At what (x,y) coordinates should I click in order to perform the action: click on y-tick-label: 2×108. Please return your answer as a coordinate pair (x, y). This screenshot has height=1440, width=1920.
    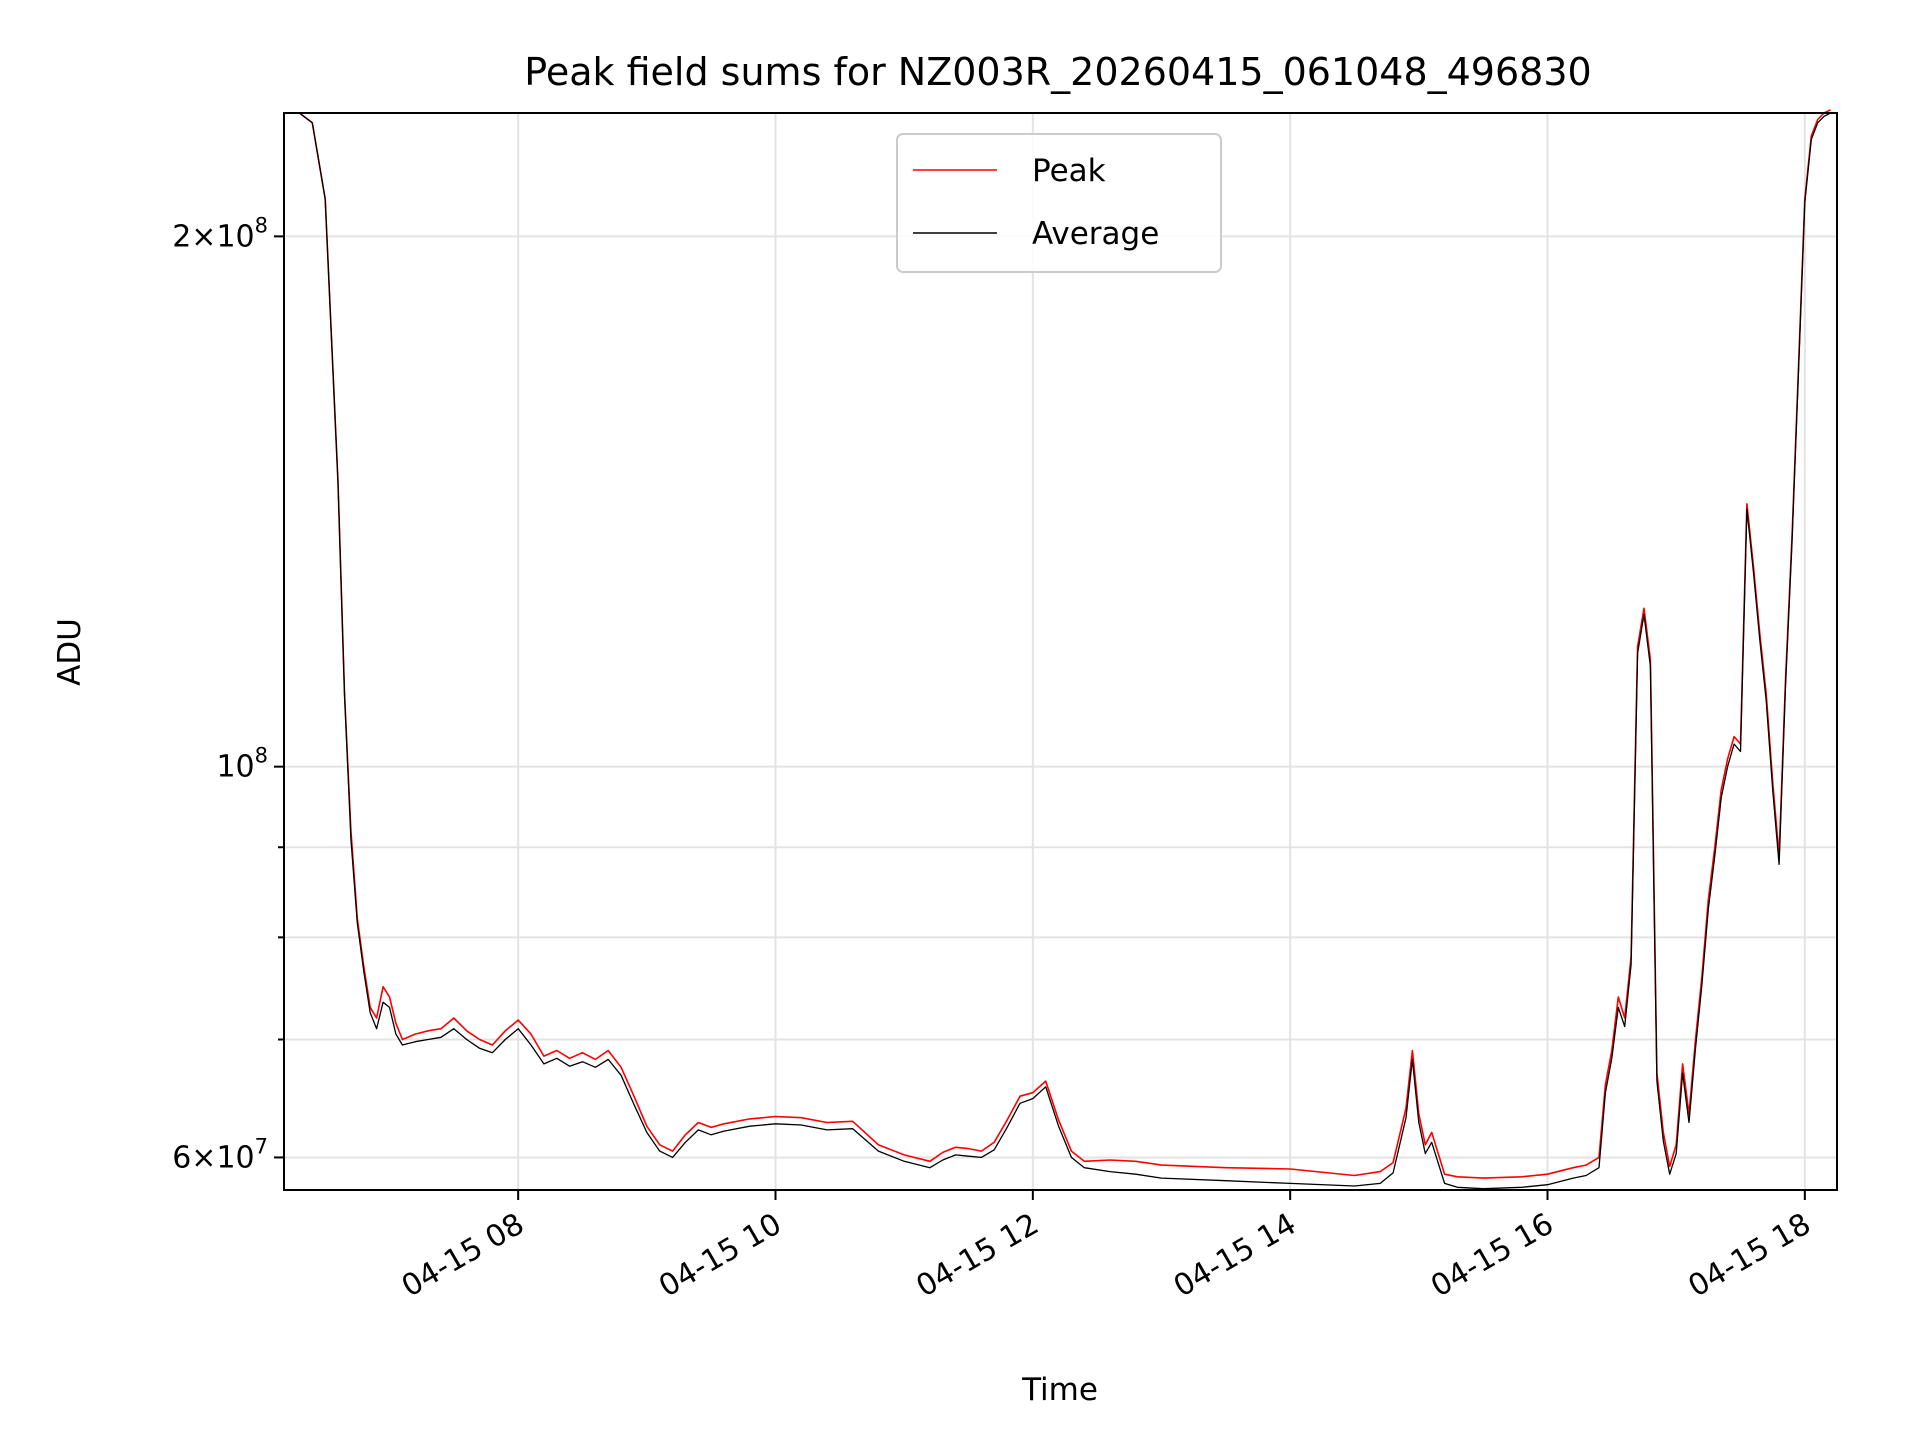
    Looking at the image, I should click on (220, 233).